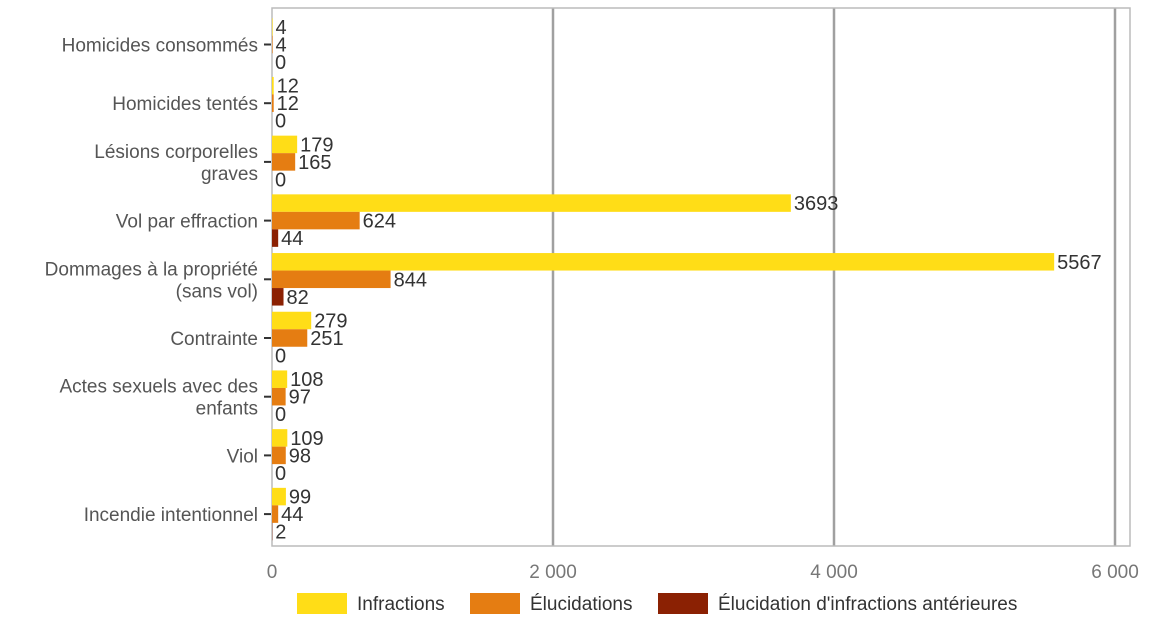 This screenshot has height=618, width=1151. What do you see at coordinates (816, 204) in the screenshot?
I see `data-label: 3693` at bounding box center [816, 204].